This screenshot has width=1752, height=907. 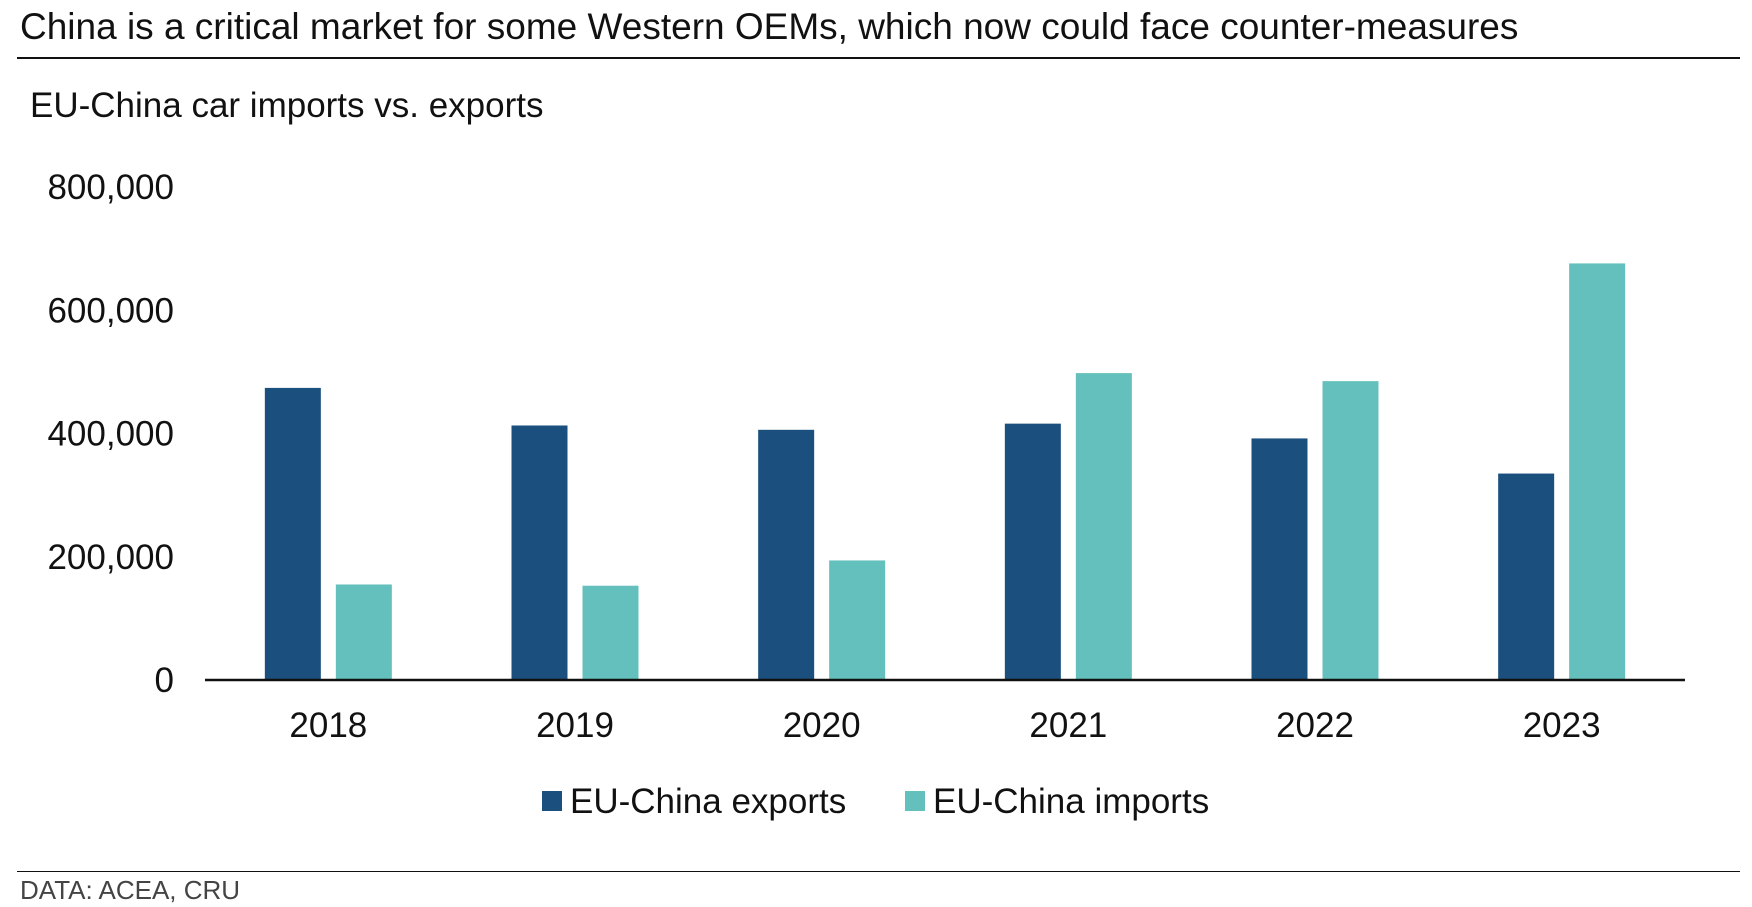 I want to click on y-tick-label: 400,000, so click(x=110, y=434).